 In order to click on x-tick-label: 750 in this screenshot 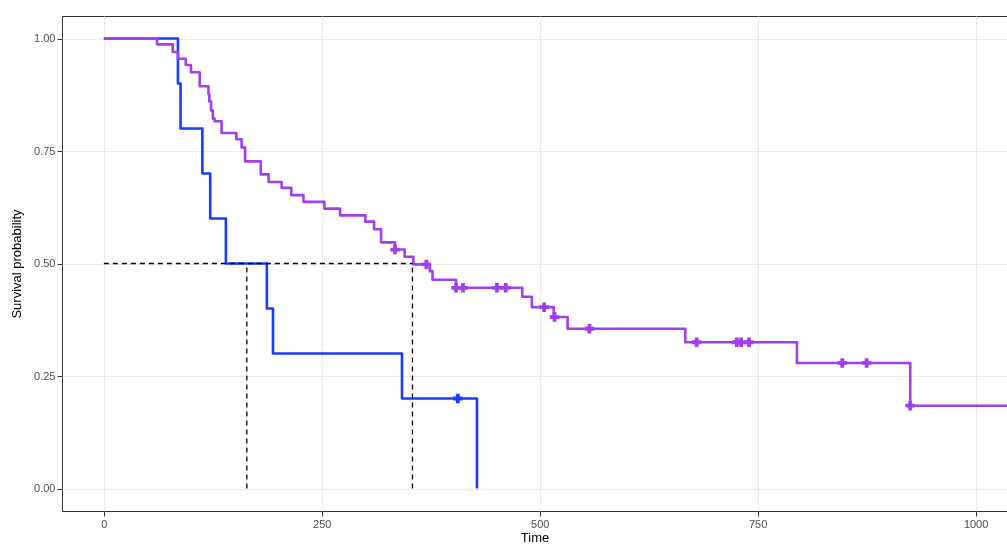, I will do `click(758, 523)`.